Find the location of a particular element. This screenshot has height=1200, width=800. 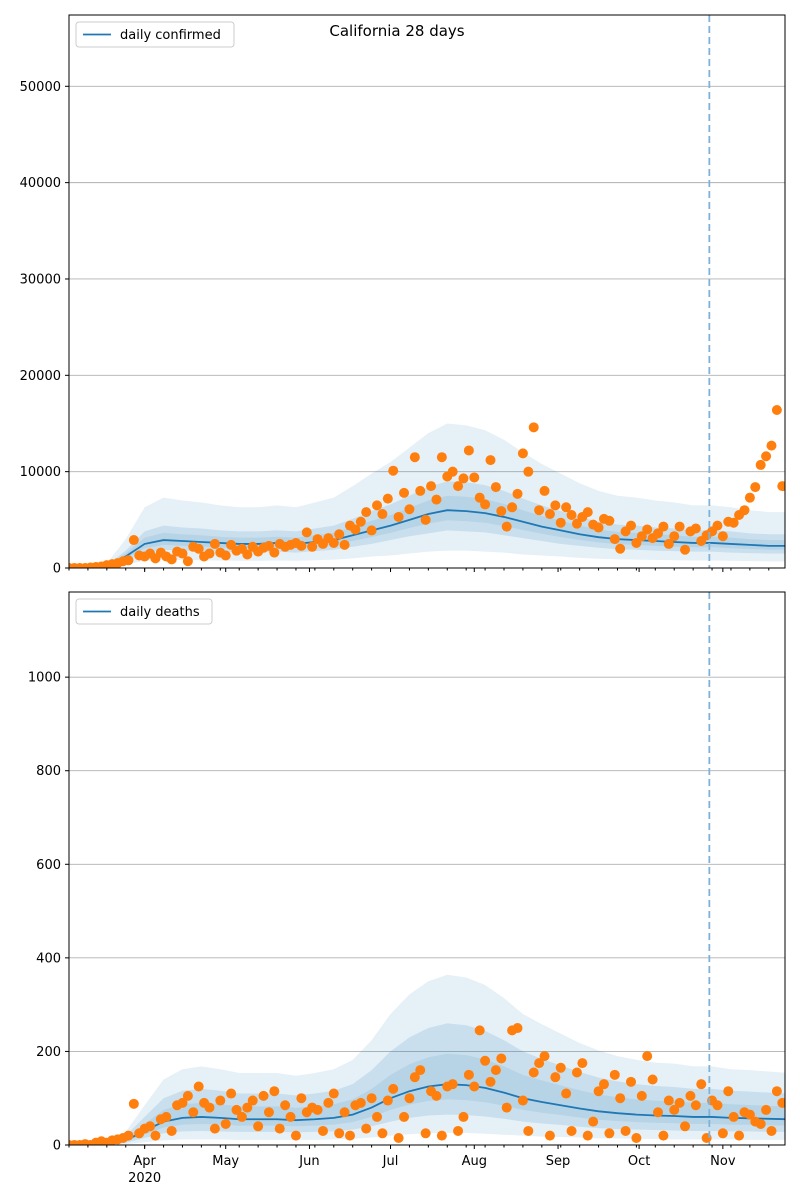

legend: daily deaths is located at coordinates (144, 611).